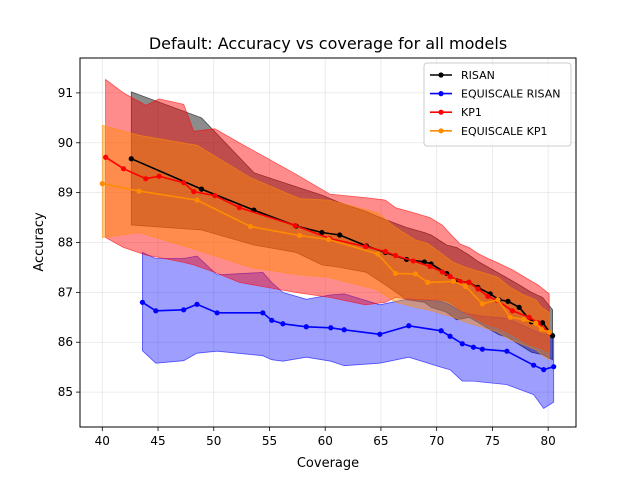 This screenshot has width=640, height=480. Describe the element at coordinates (65, 342) in the screenshot. I see `y-tick-label: 86` at that location.